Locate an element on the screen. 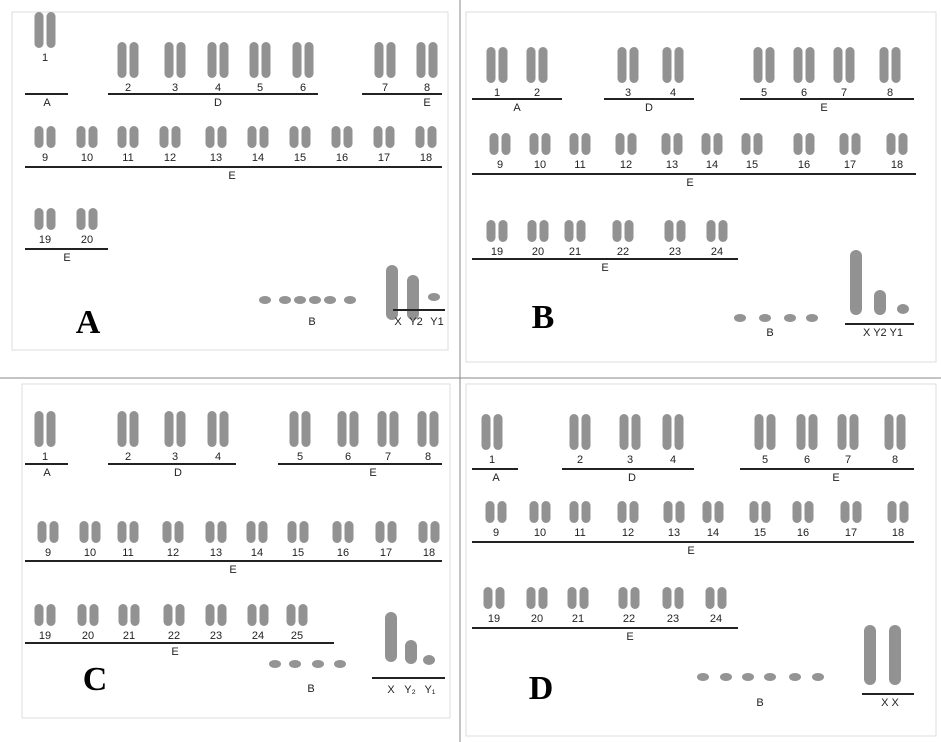  chromosome-number: 17 is located at coordinates (386, 553).